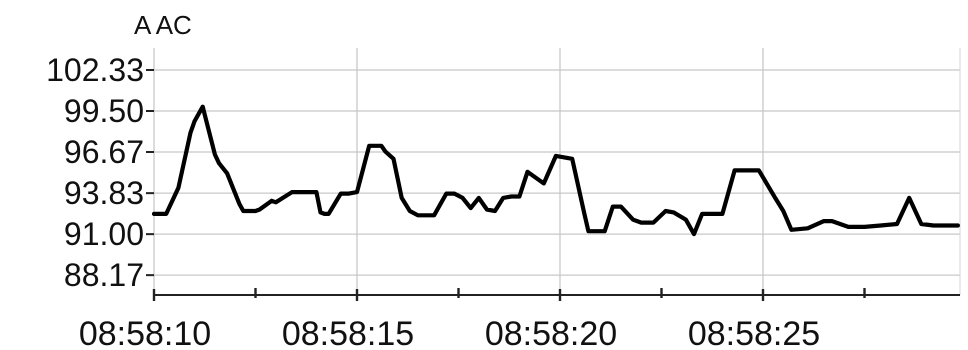  What do you see at coordinates (145, 332) in the screenshot?
I see `x-tick-label: 08:58:10` at bounding box center [145, 332].